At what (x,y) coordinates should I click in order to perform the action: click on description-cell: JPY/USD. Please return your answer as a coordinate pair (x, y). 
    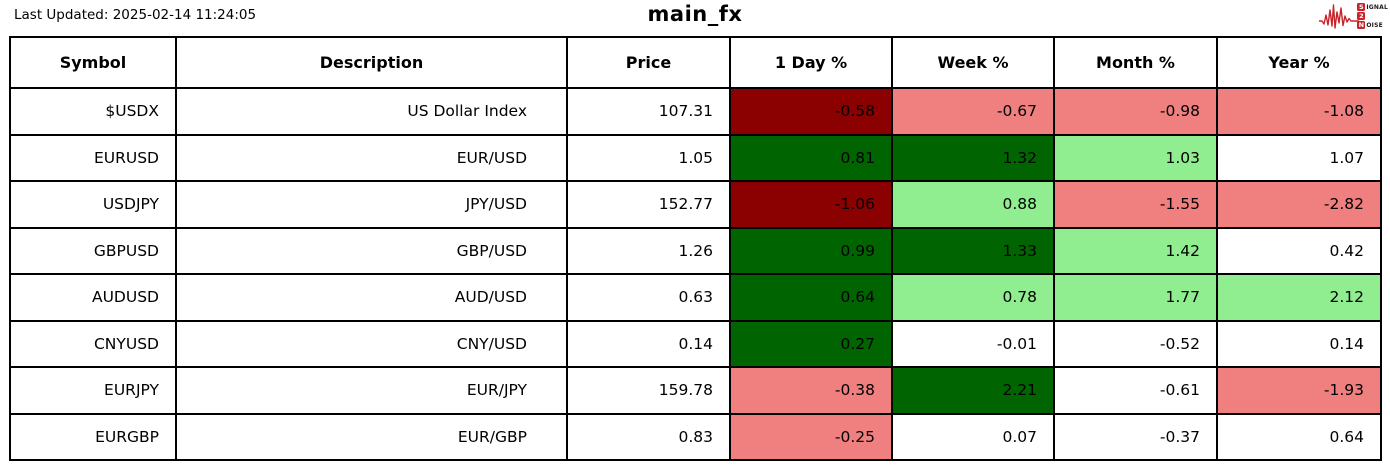
    Looking at the image, I should click on (371, 204).